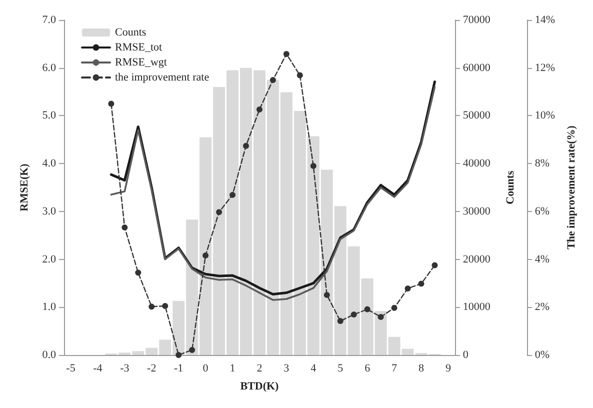 This screenshot has width=593, height=408. Describe the element at coordinates (205, 368) in the screenshot. I see `x-tick-label: 0` at that location.